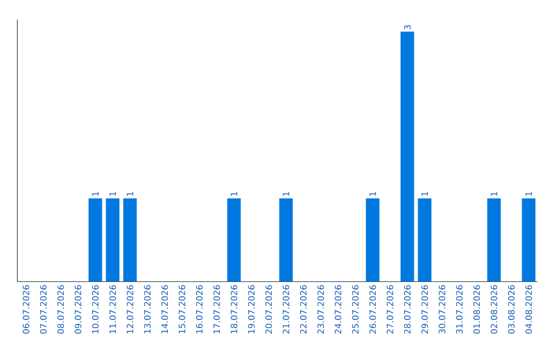  What do you see at coordinates (372, 309) in the screenshot?
I see `x-tick-label: 26.07.2026` at bounding box center [372, 309].